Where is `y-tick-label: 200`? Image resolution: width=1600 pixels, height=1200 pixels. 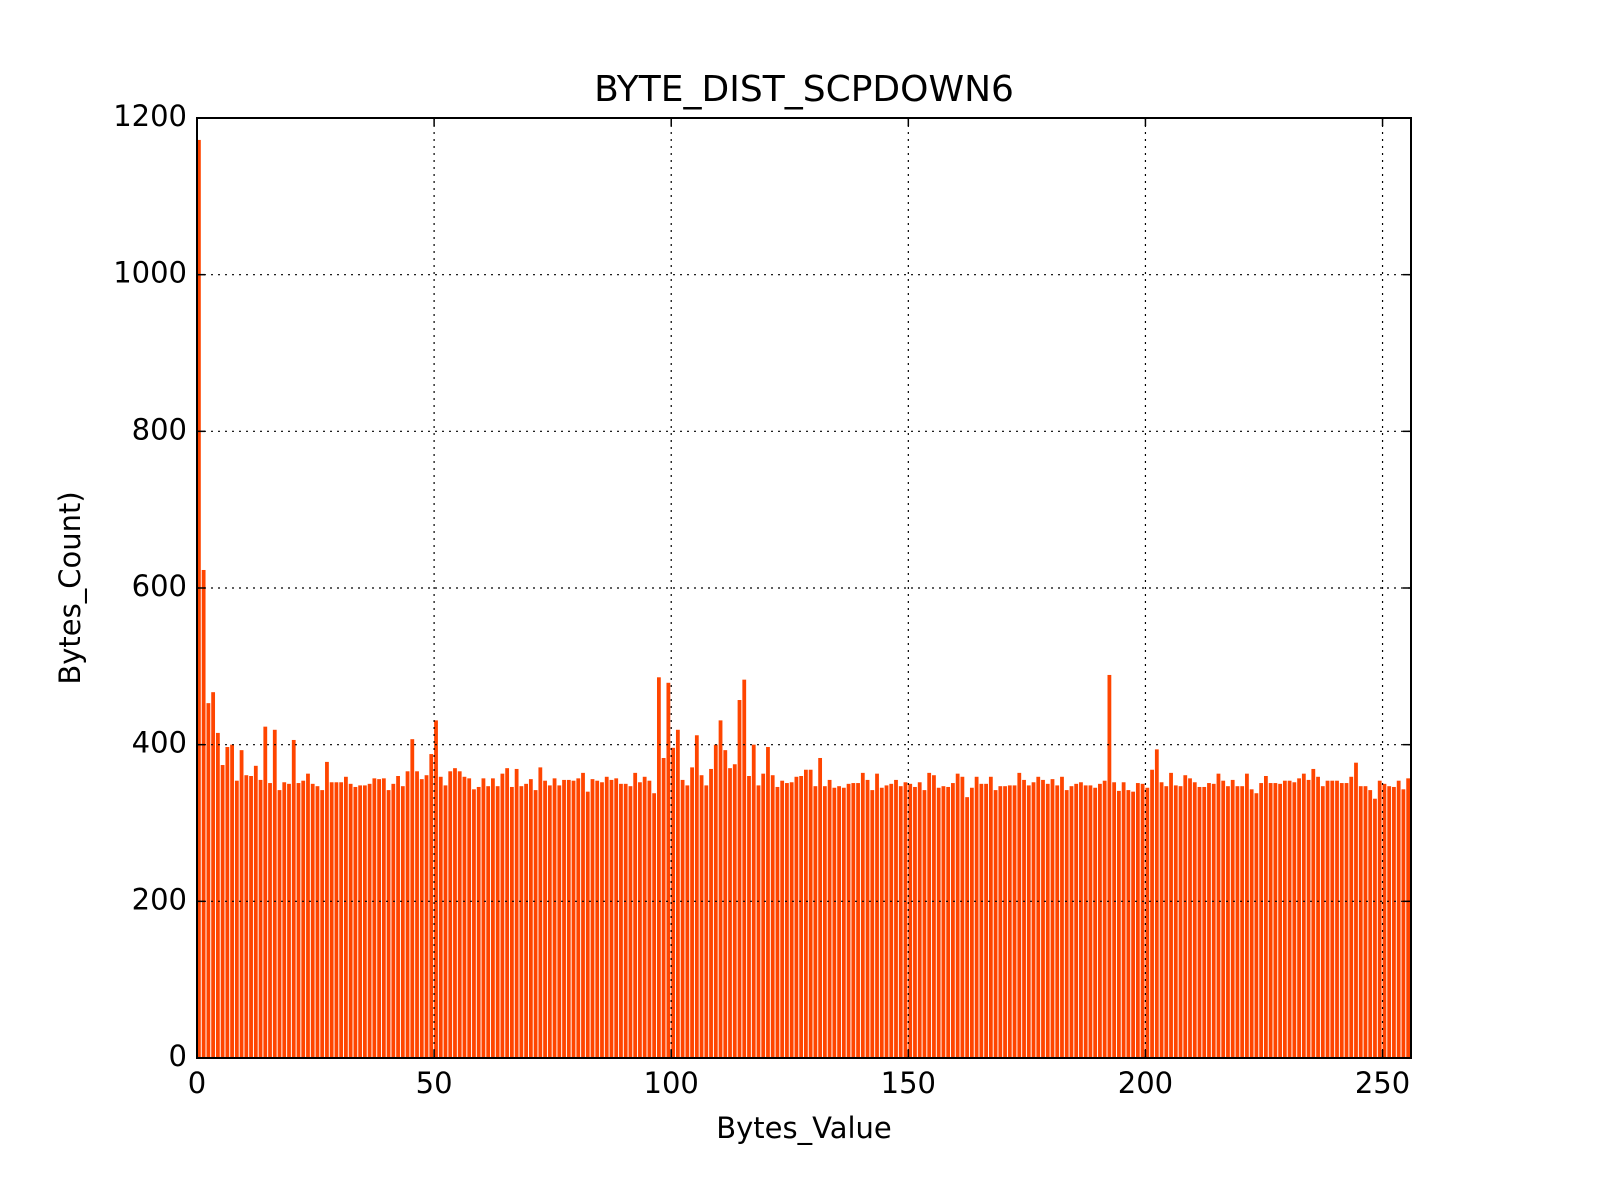 y-tick-label: 200 is located at coordinates (159, 899).